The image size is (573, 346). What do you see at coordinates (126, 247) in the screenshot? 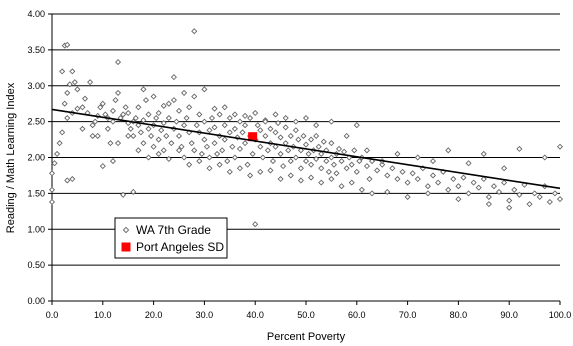
I see `legend-marker-port-angeles` at bounding box center [126, 247].